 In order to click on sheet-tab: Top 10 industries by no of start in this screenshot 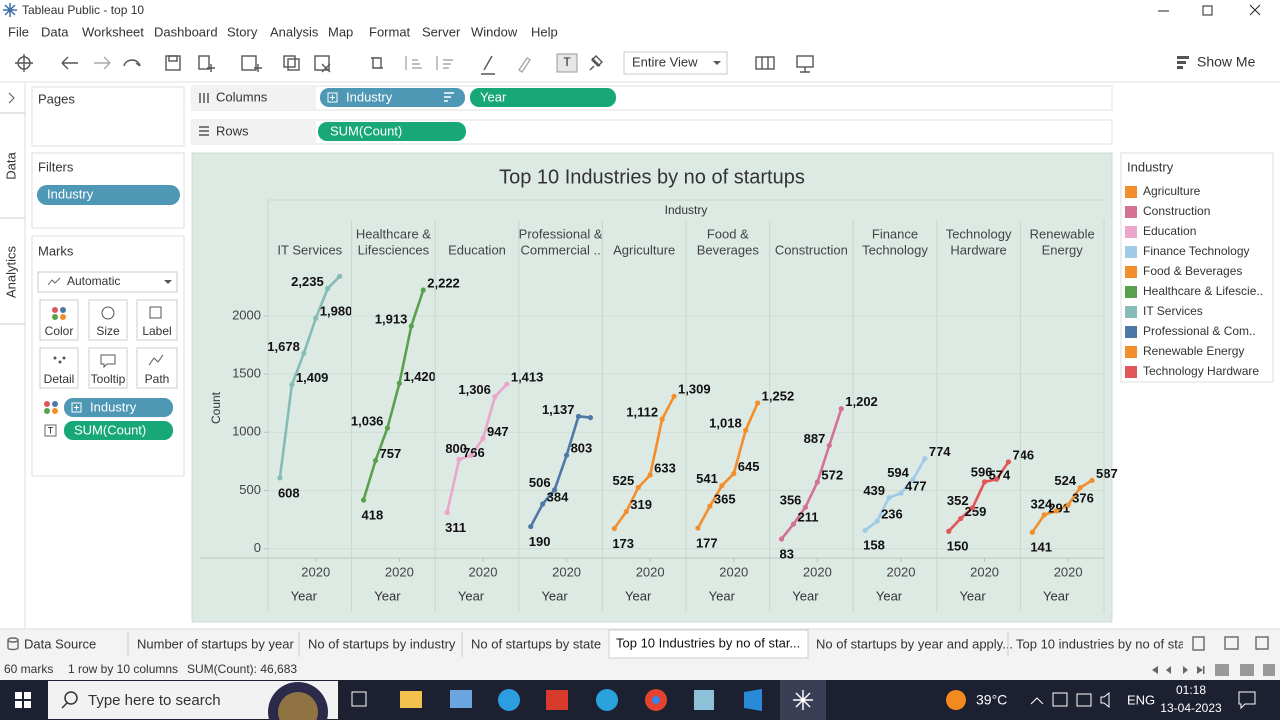, I will do `click(1104, 643)`.